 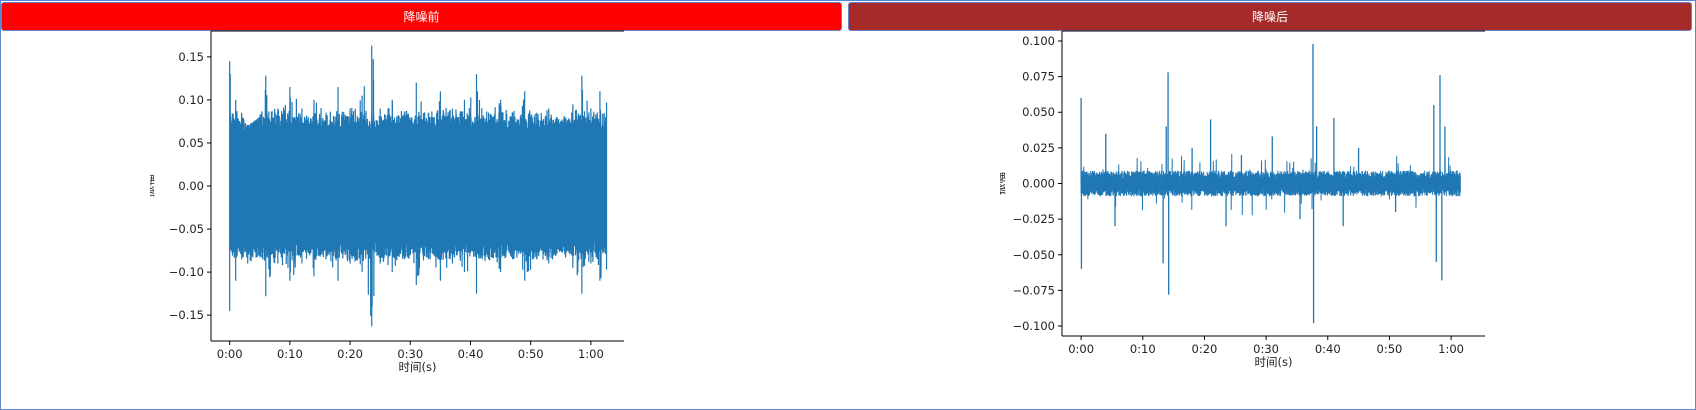 What do you see at coordinates (1038, 148) in the screenshot?
I see `after-y-tick-label: 0.025` at bounding box center [1038, 148].